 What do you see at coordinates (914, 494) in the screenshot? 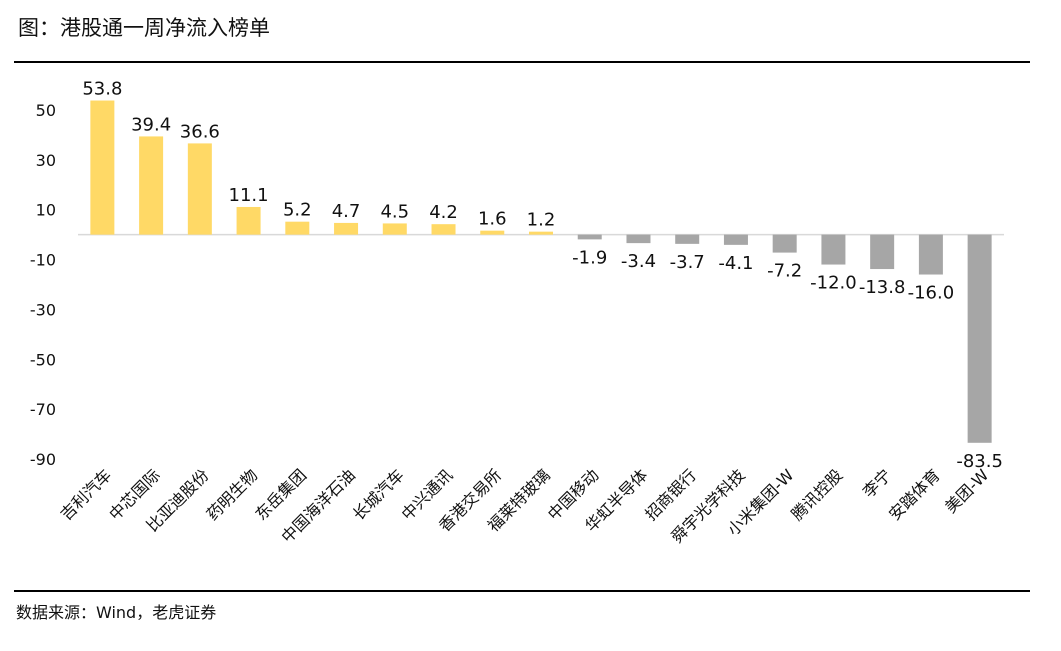
I see `x-category-label: 安踏体育` at bounding box center [914, 494].